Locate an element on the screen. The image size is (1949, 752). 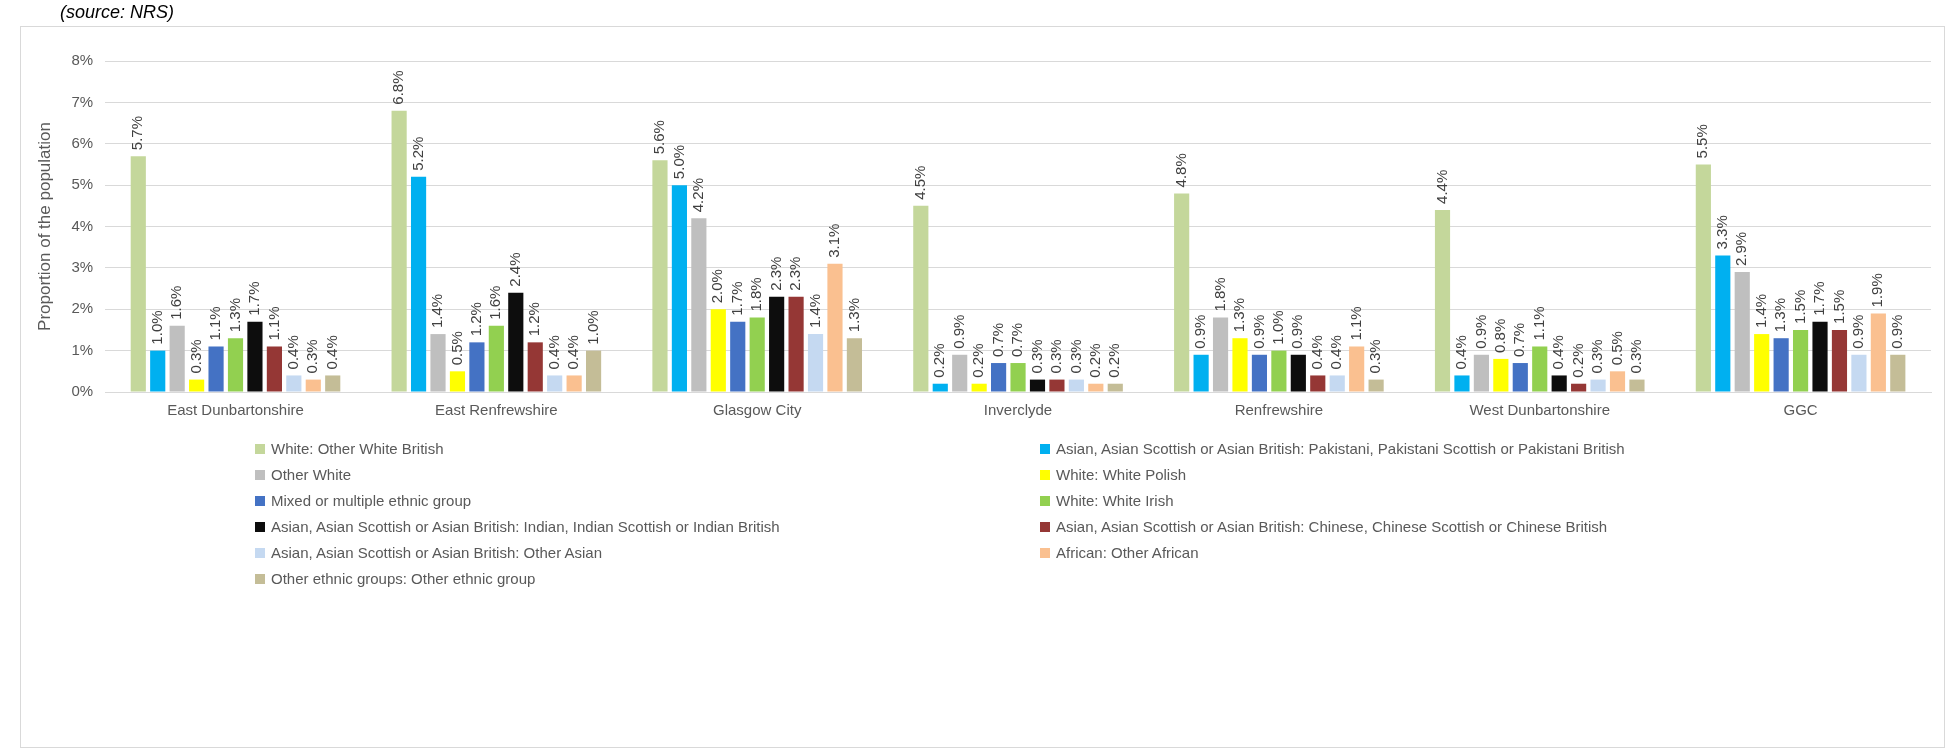
data-label: 0.5% is located at coordinates (1616, 348).